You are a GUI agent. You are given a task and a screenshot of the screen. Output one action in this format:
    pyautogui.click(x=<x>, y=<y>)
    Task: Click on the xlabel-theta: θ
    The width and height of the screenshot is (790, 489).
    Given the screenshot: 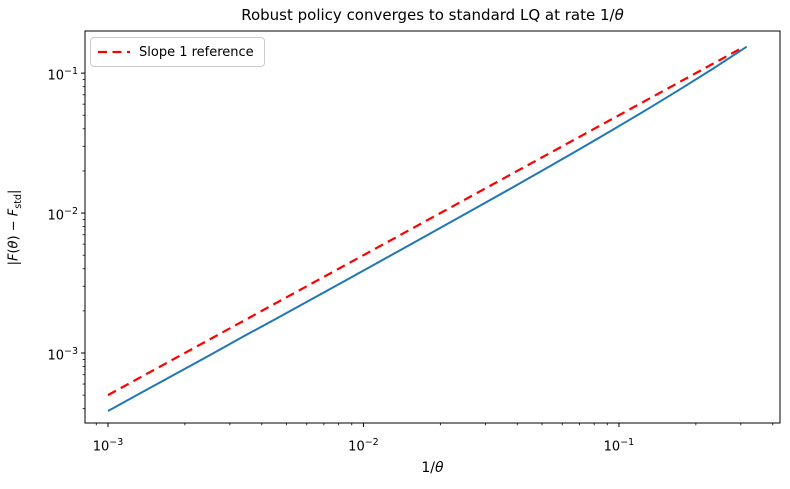 What is the action you would take?
    pyautogui.click(x=439, y=468)
    